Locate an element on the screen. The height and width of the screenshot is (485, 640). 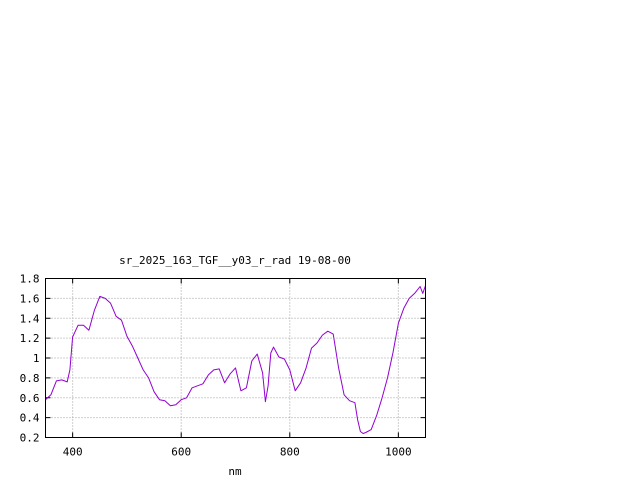
chart-title: sr_2025_163_TGF__y03_r_rad 19-08-00 is located at coordinates (235, 260).